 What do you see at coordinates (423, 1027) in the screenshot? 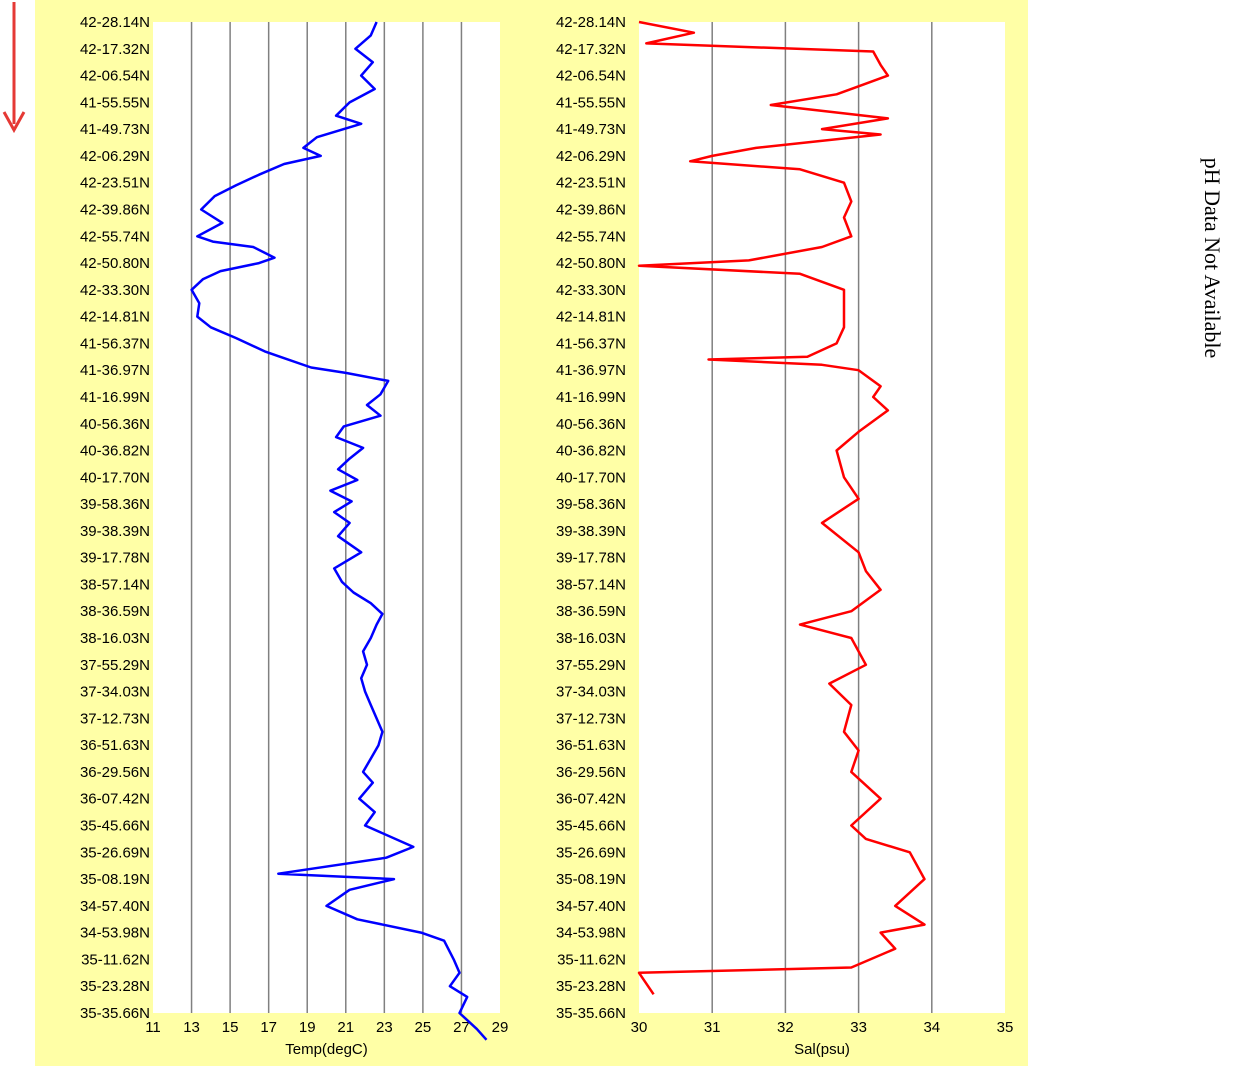
I see `x-tick-label: 25` at bounding box center [423, 1027].